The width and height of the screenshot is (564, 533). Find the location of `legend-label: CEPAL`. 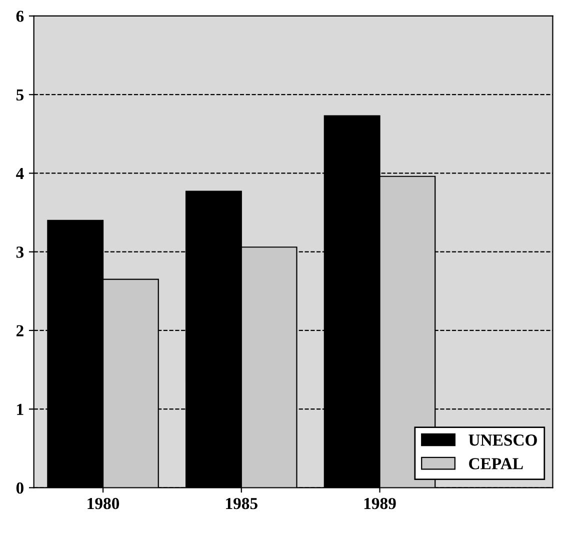

legend-label: CEPAL is located at coordinates (496, 464).